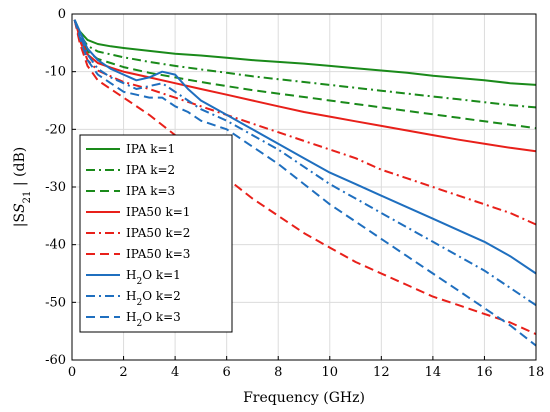 Image resolution: width=550 pixels, height=412 pixels. Describe the element at coordinates (175, 372) in the screenshot. I see `x-tick-label: 4` at that location.